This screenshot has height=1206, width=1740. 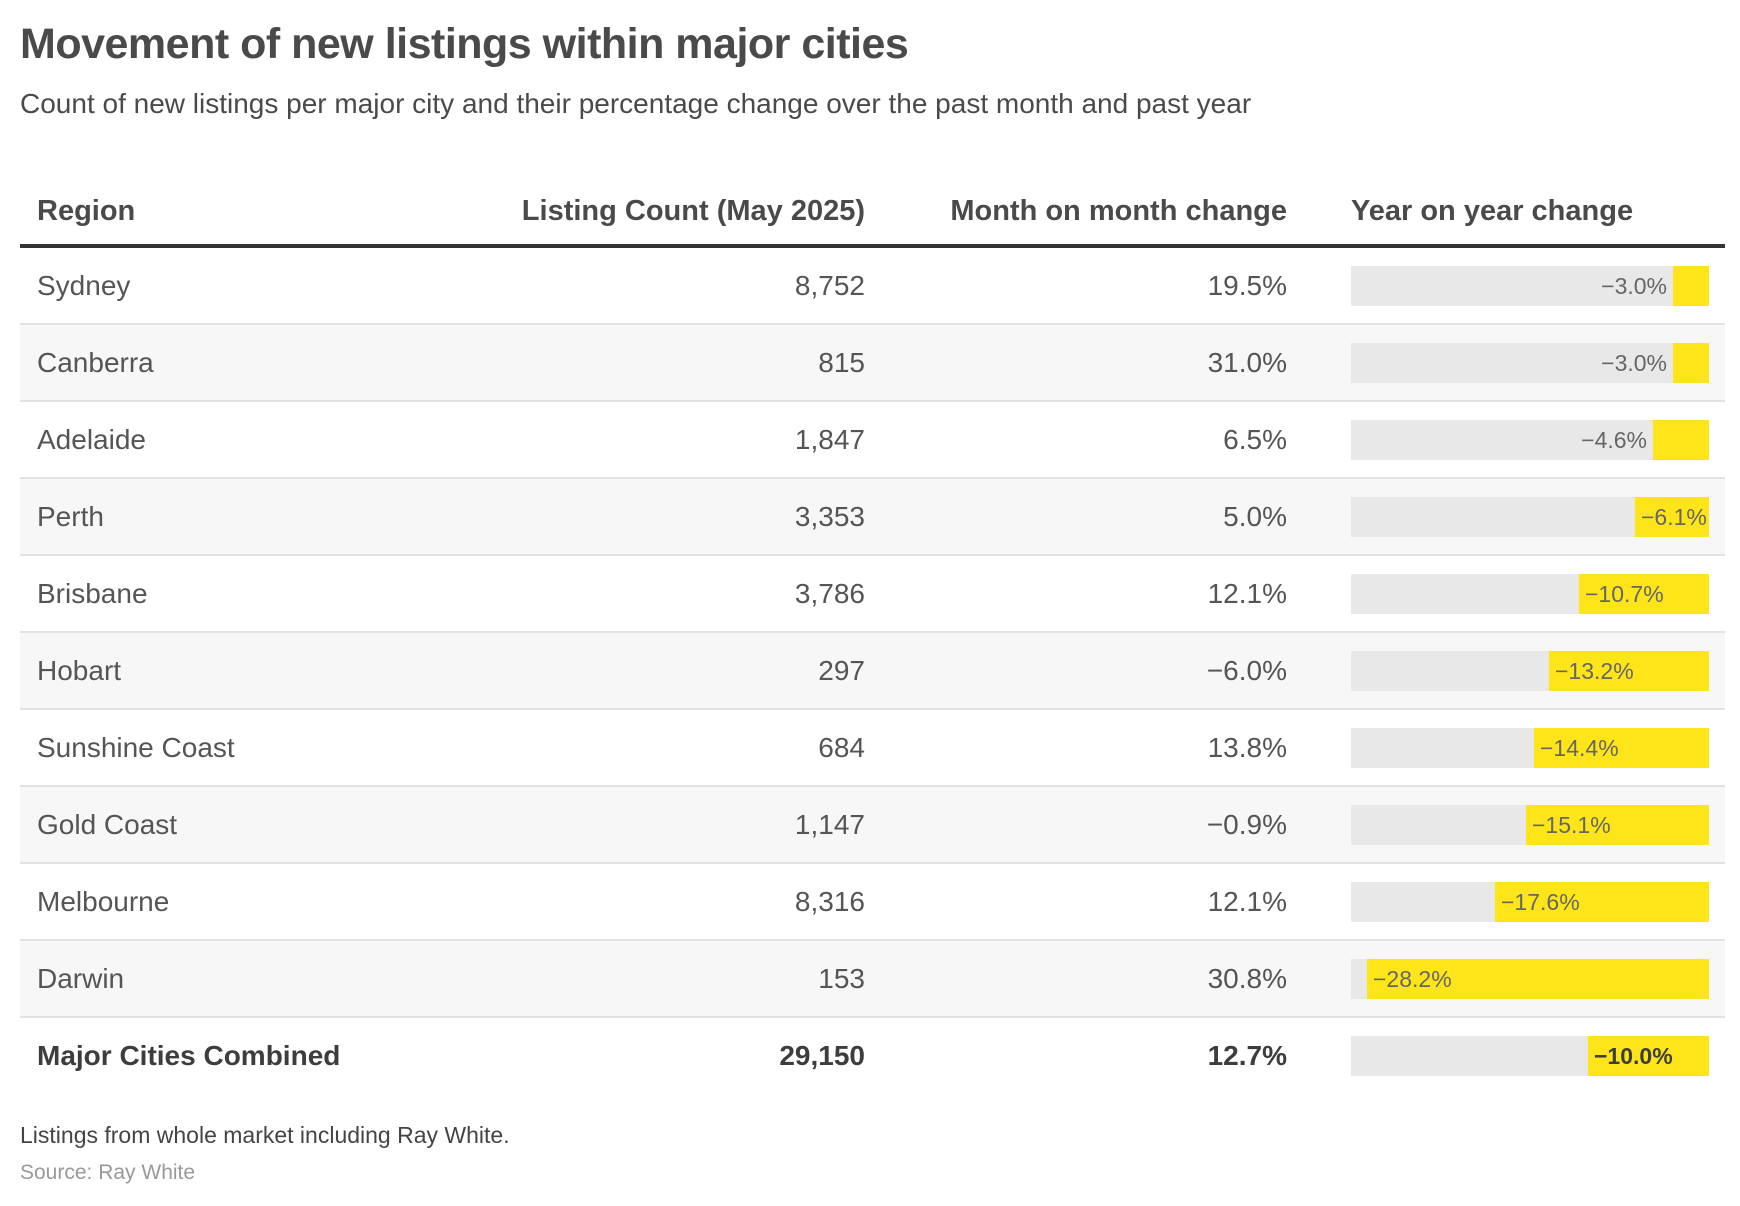 I want to click on listing-count-cell: 3,786, so click(x=637, y=594).